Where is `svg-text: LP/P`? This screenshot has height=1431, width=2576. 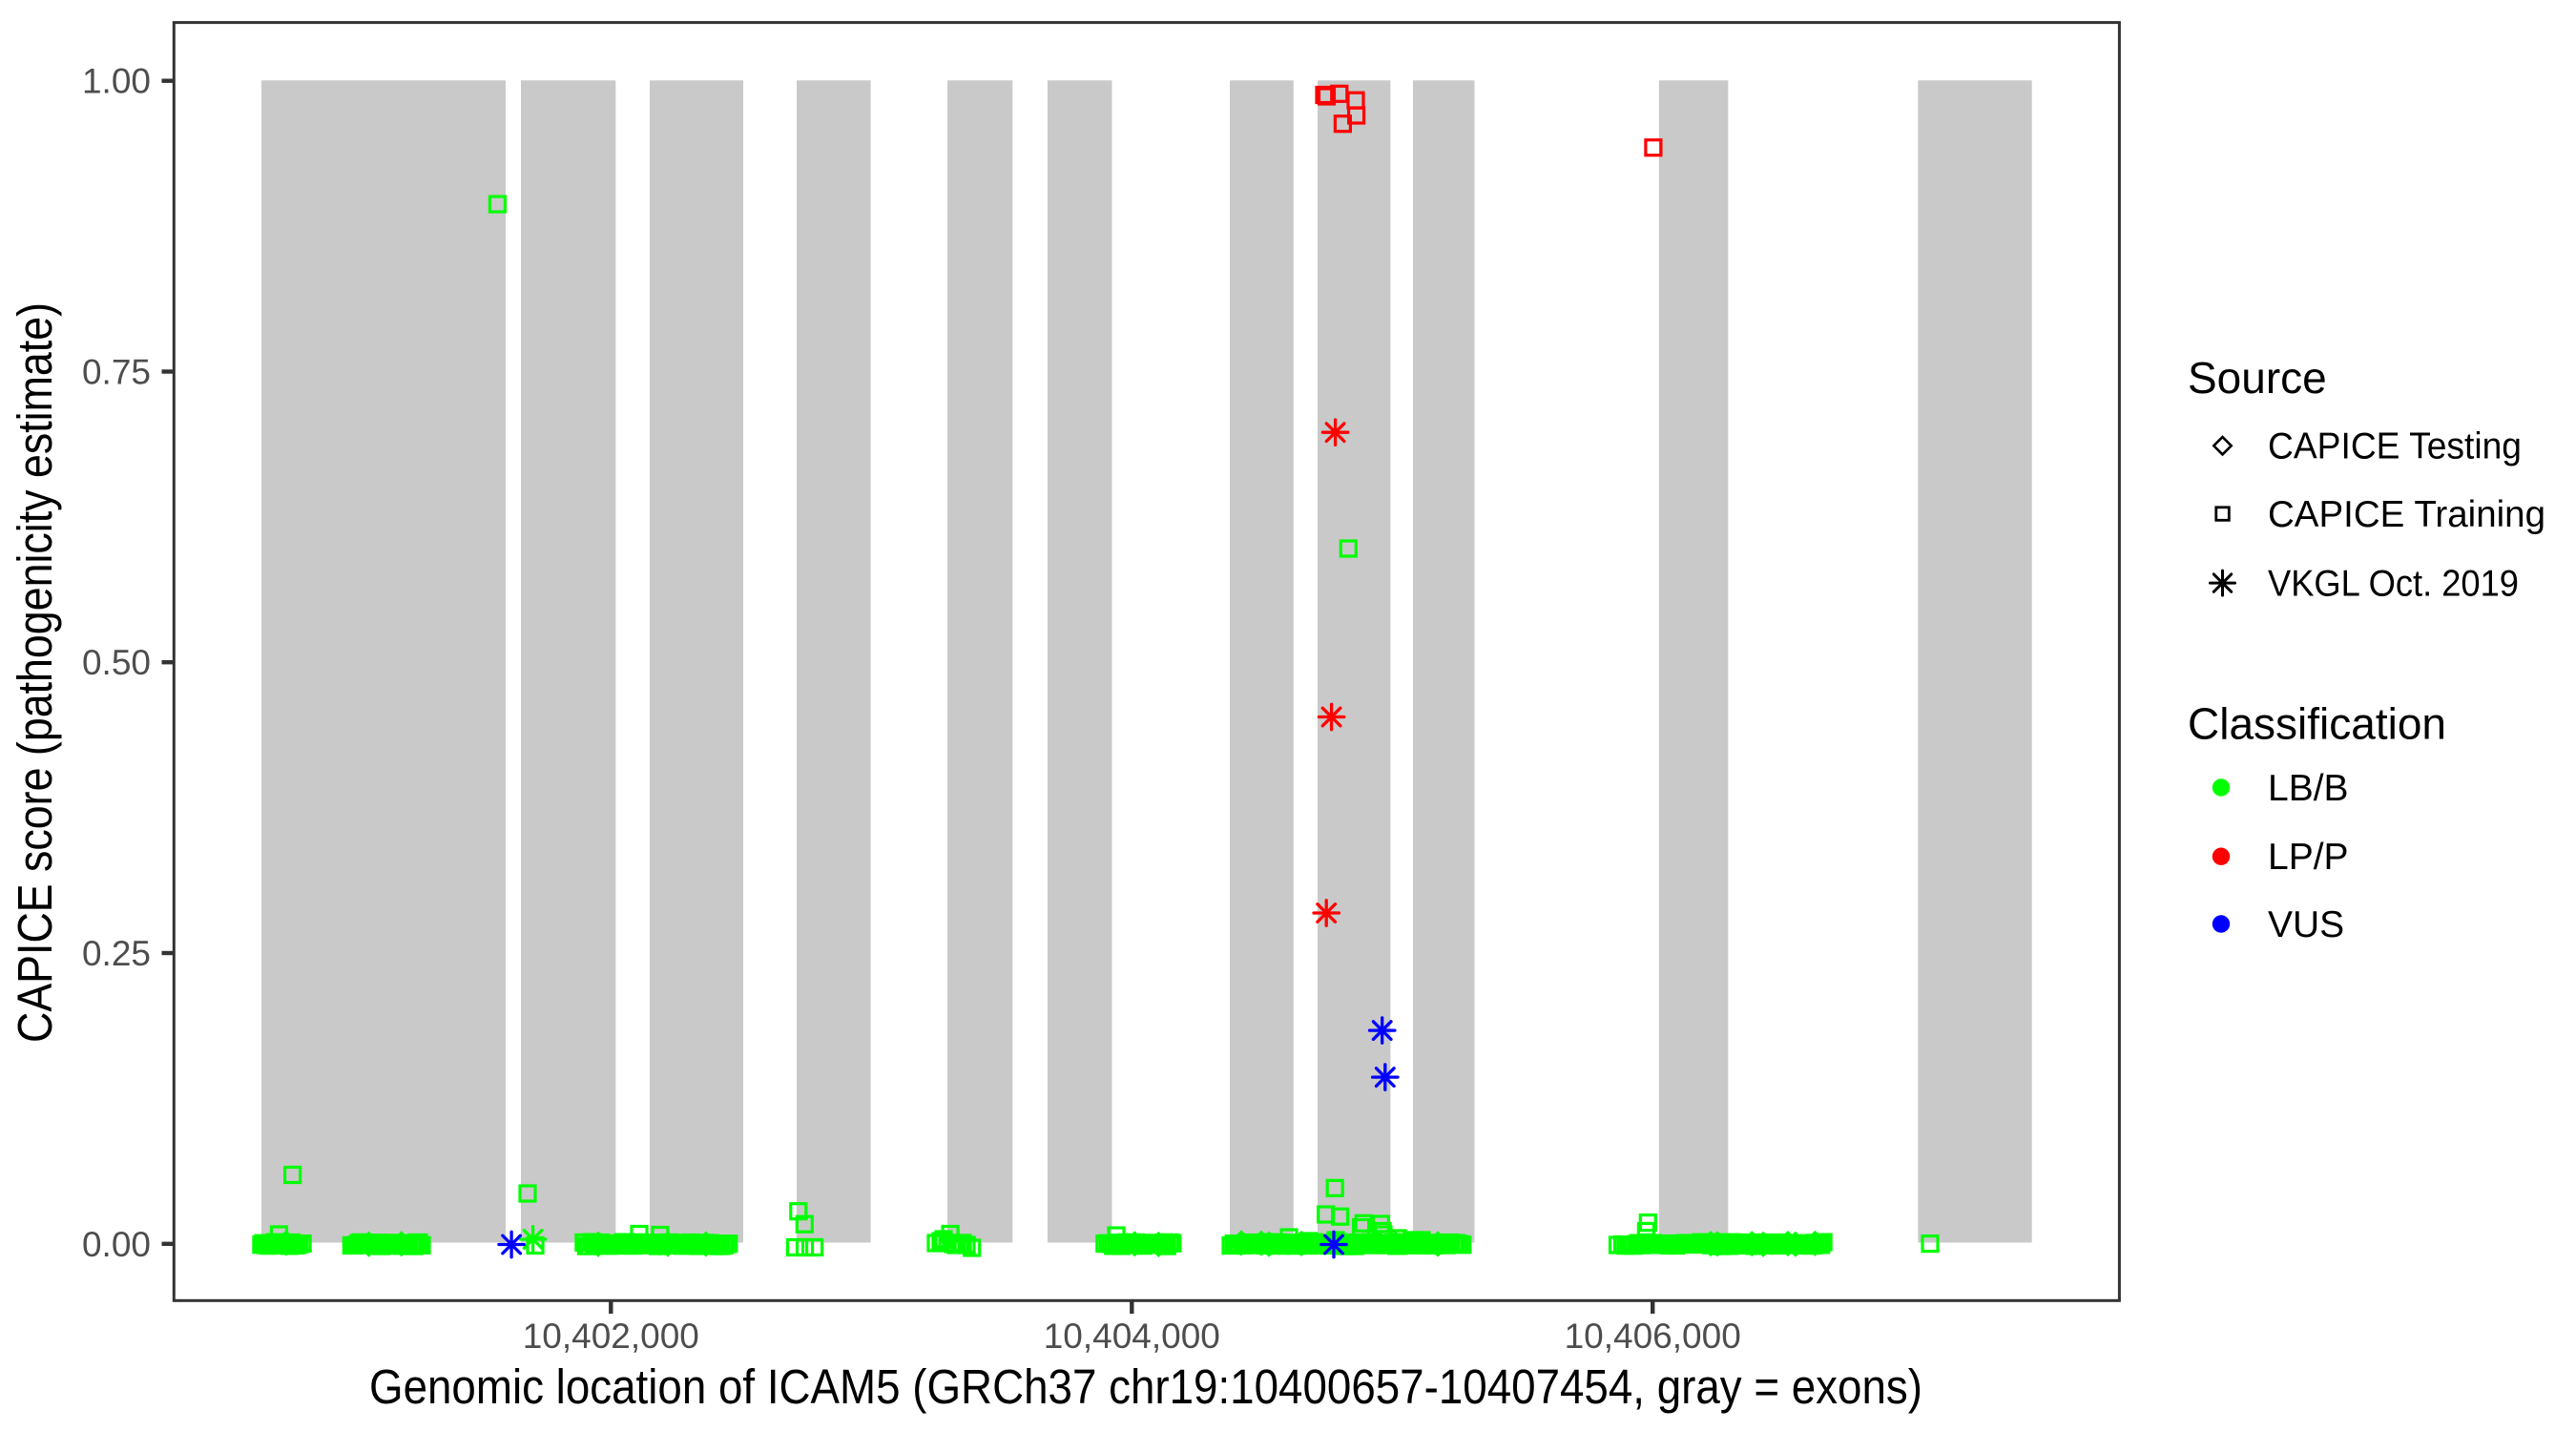
svg-text: LP/P is located at coordinates (2308, 857).